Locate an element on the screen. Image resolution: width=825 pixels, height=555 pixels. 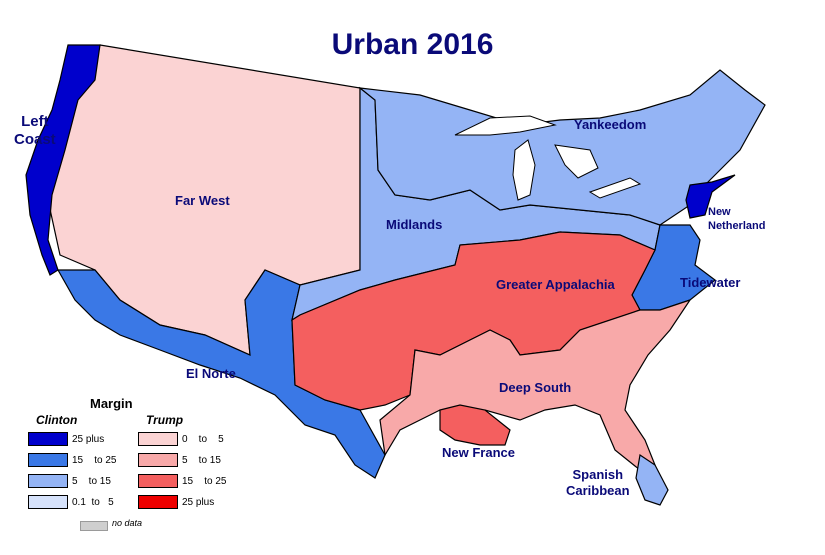
legend-clinton-row: 25 plus is located at coordinates (66, 439).